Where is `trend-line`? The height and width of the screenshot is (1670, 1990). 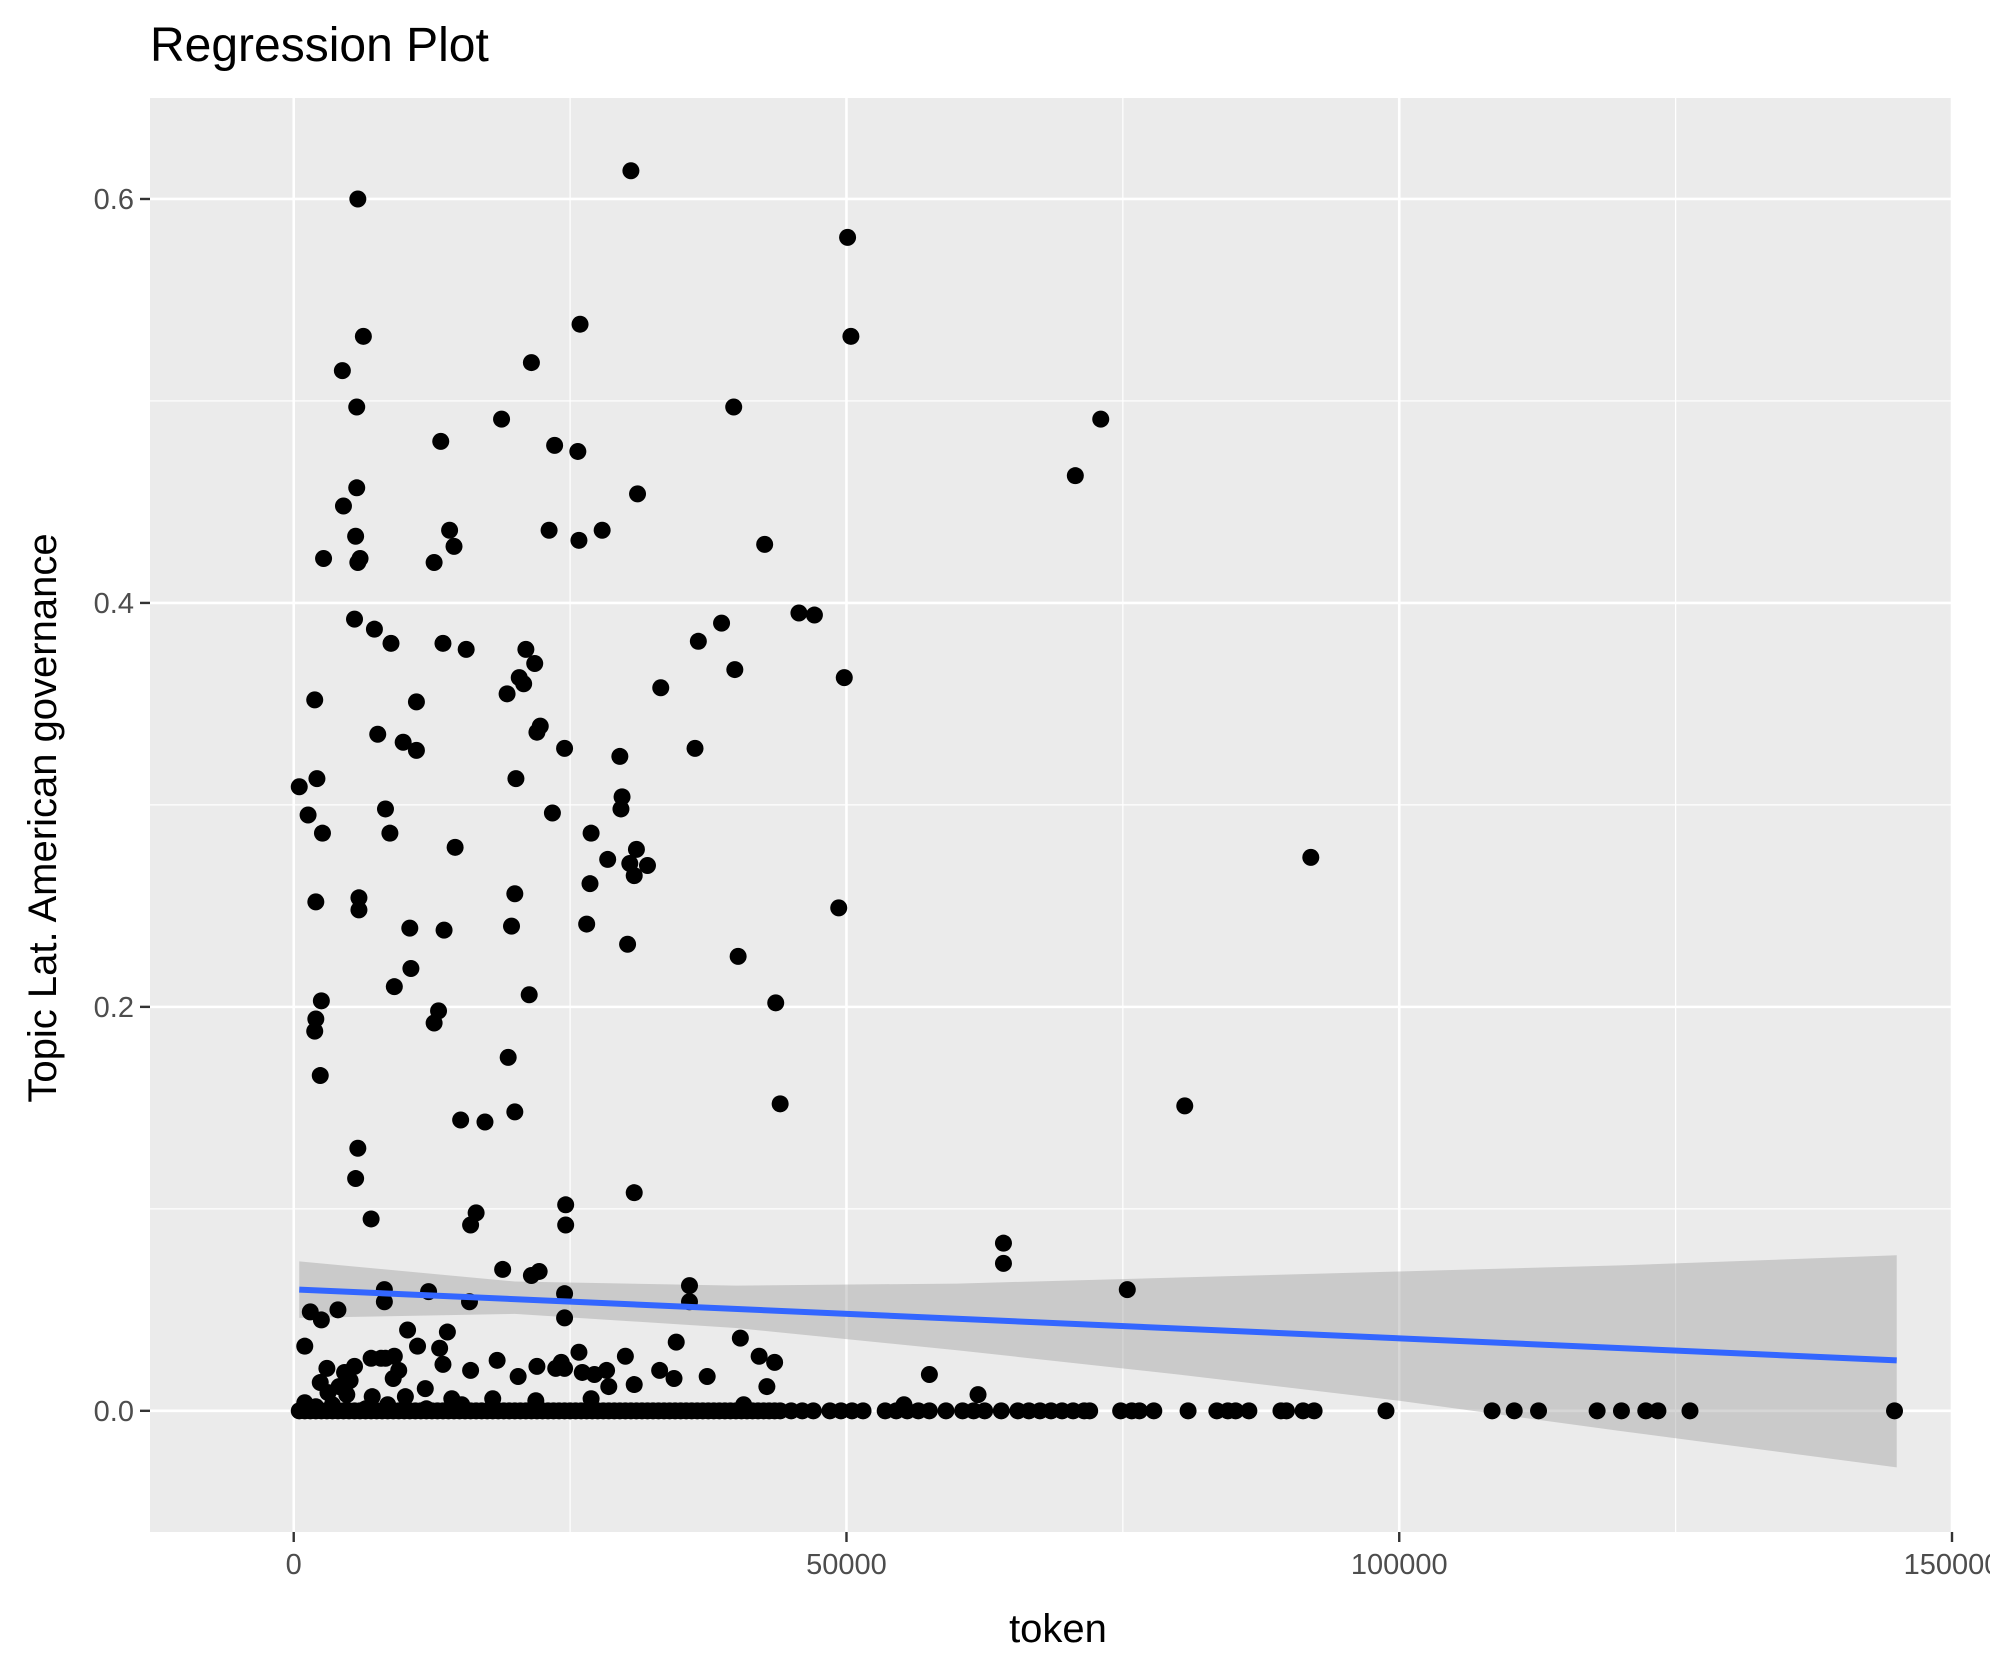 trend-line is located at coordinates (1098, 1325).